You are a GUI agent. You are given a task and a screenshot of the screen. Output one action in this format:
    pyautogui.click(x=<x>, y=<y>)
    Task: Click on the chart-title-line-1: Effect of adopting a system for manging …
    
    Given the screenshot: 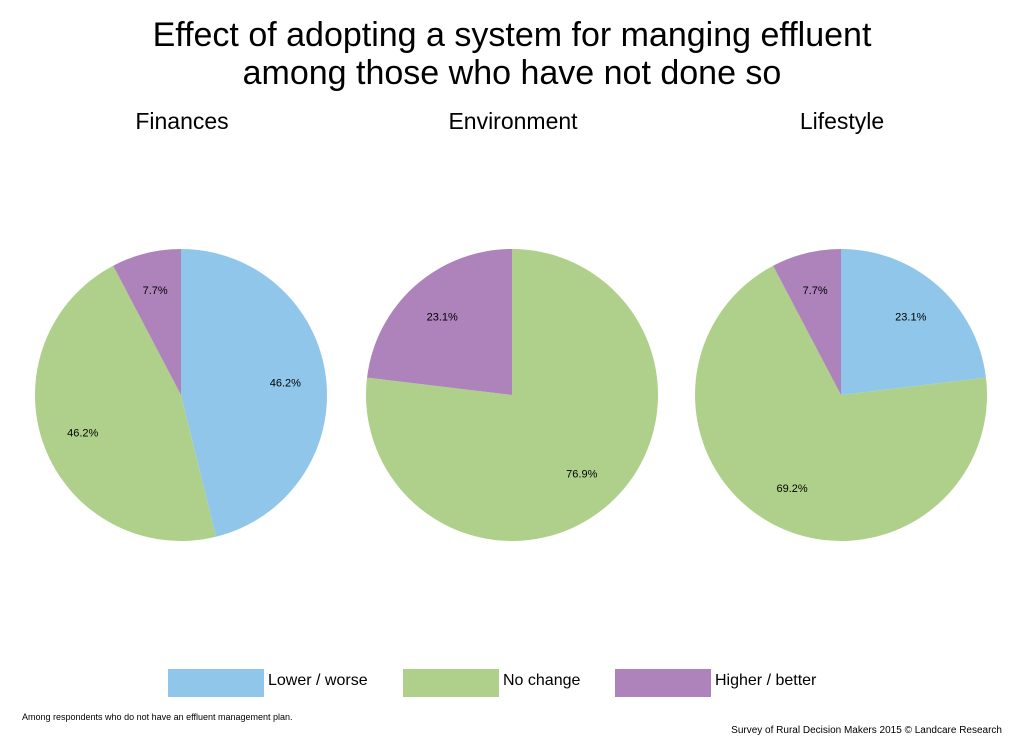 What is the action you would take?
    pyautogui.click(x=512, y=35)
    